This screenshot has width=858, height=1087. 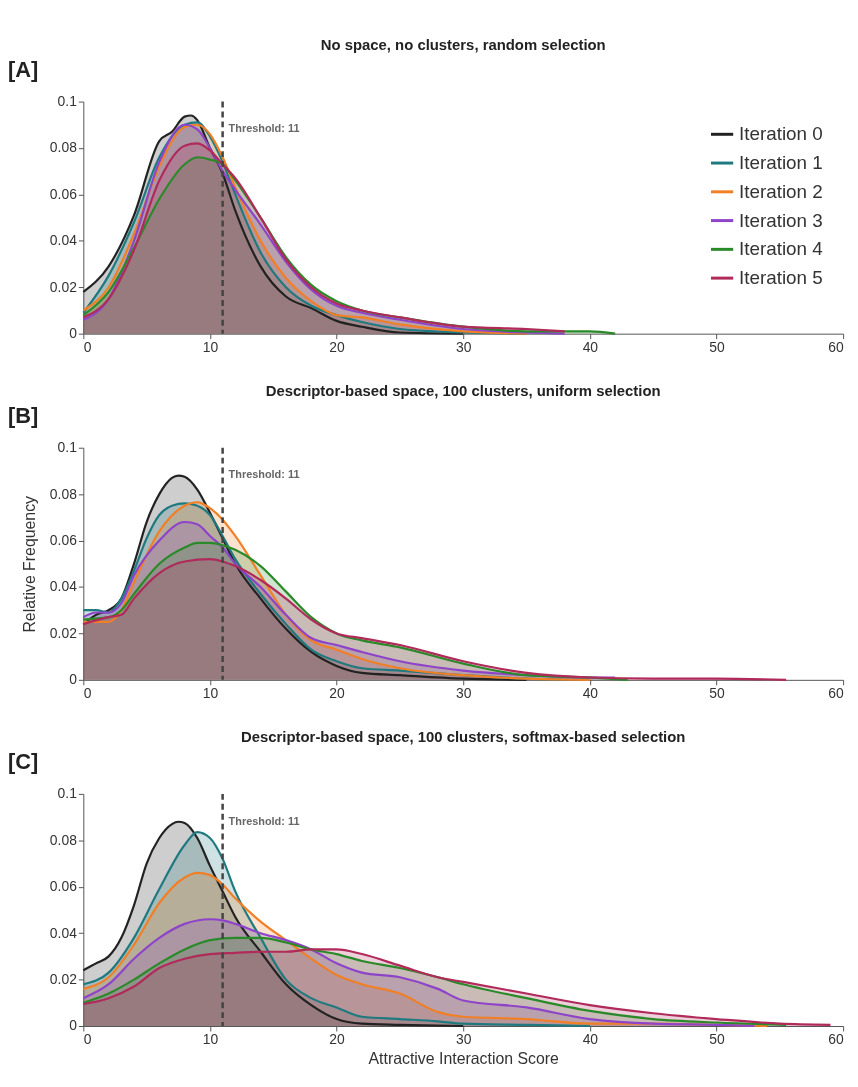 What do you see at coordinates (464, 1059) in the screenshot?
I see `x-axis-title: Attractive Interaction Score` at bounding box center [464, 1059].